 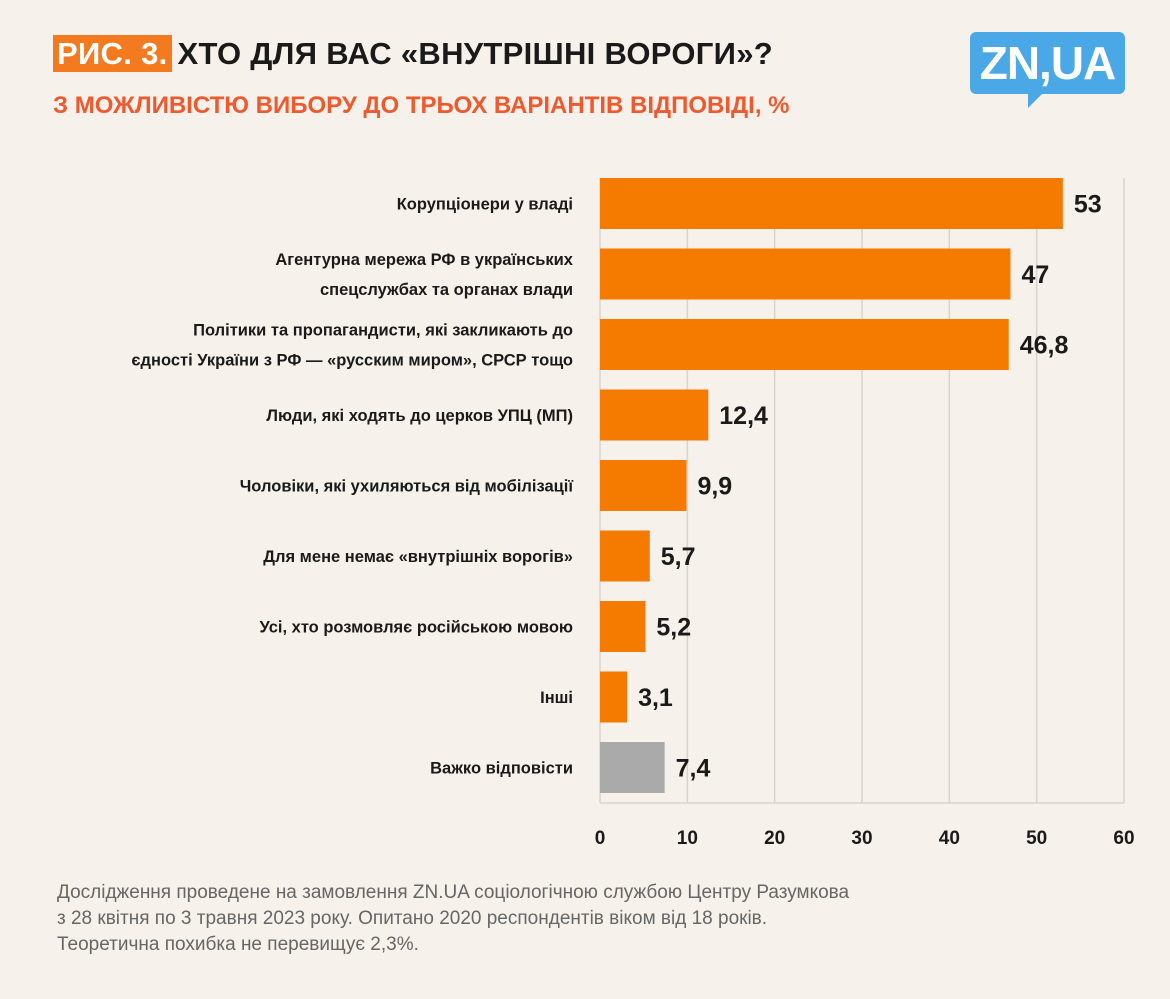 I want to click on value-label: 46,8, so click(x=1044, y=346).